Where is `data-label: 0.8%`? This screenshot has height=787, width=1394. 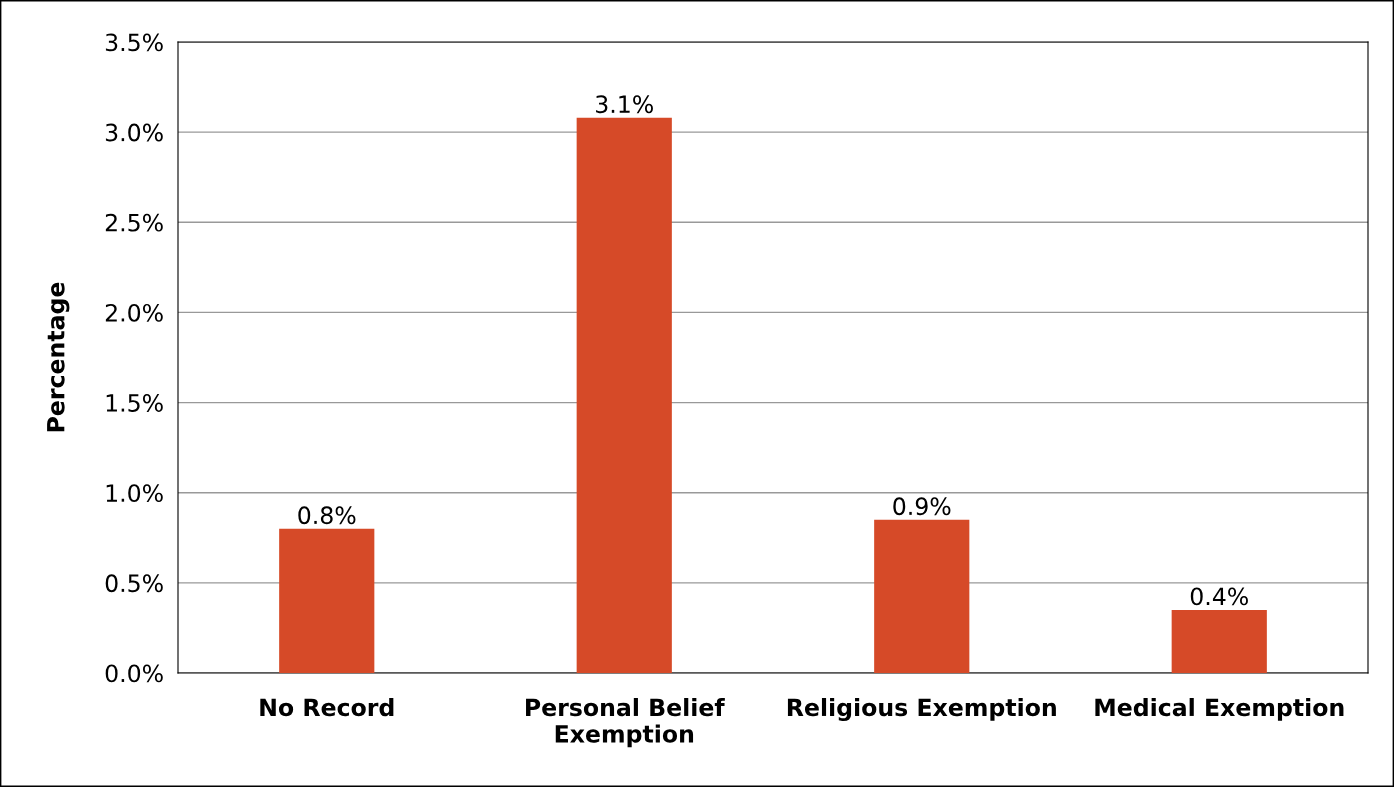 data-label: 0.8% is located at coordinates (327, 515).